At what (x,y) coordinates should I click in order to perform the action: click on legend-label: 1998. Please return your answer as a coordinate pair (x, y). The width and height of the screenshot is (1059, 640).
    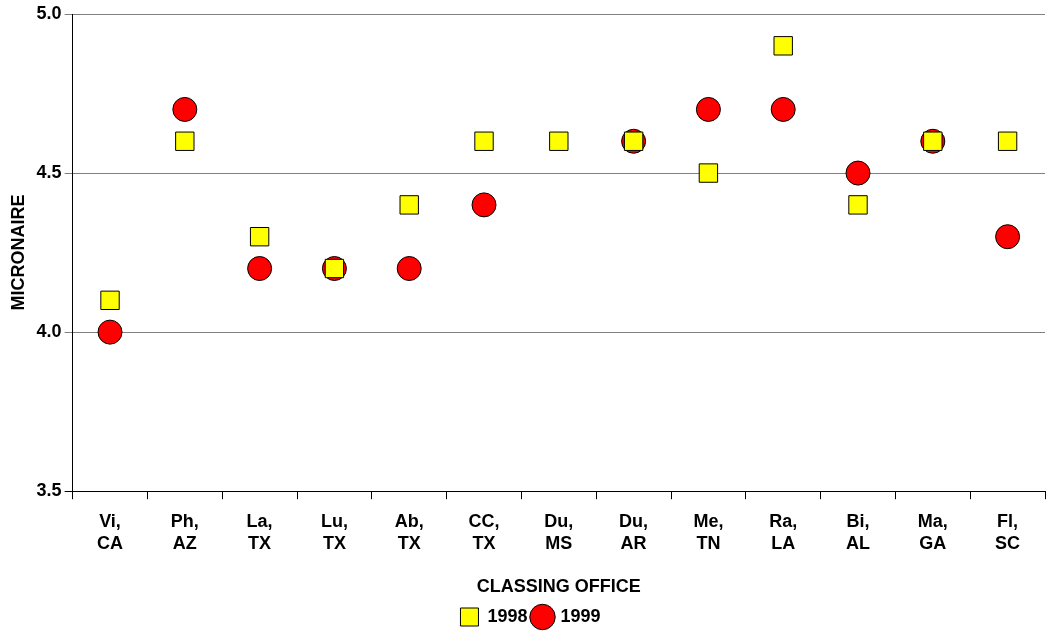
    Looking at the image, I should click on (507, 615).